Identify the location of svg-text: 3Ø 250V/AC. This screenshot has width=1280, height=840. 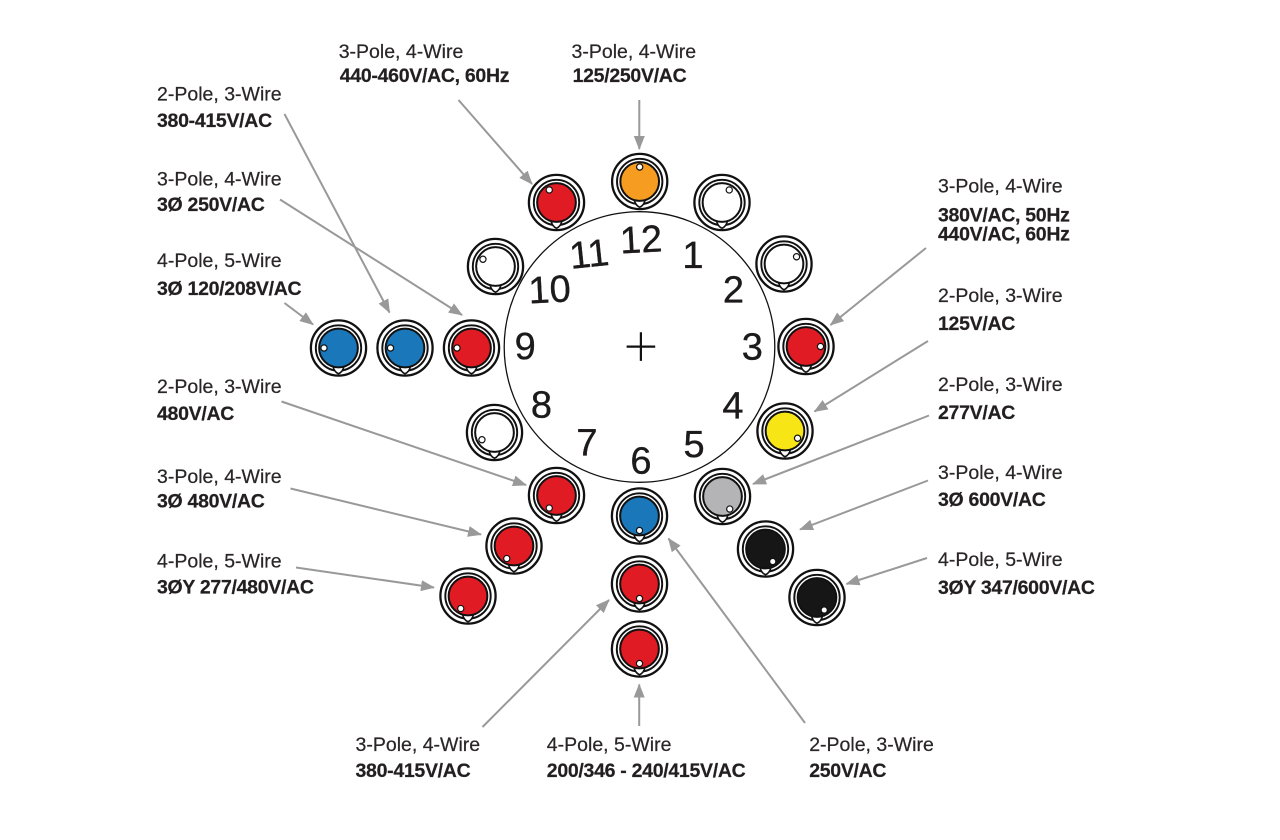
(211, 205).